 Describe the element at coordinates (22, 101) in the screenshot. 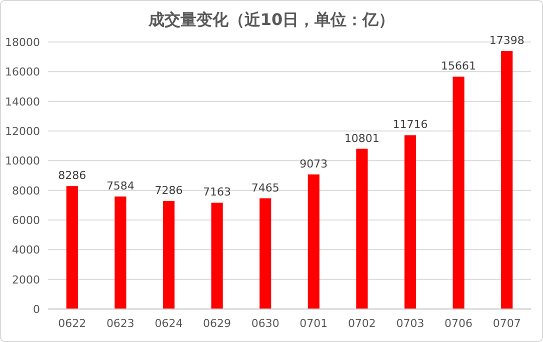

I see `y-tick-label: 14000` at that location.